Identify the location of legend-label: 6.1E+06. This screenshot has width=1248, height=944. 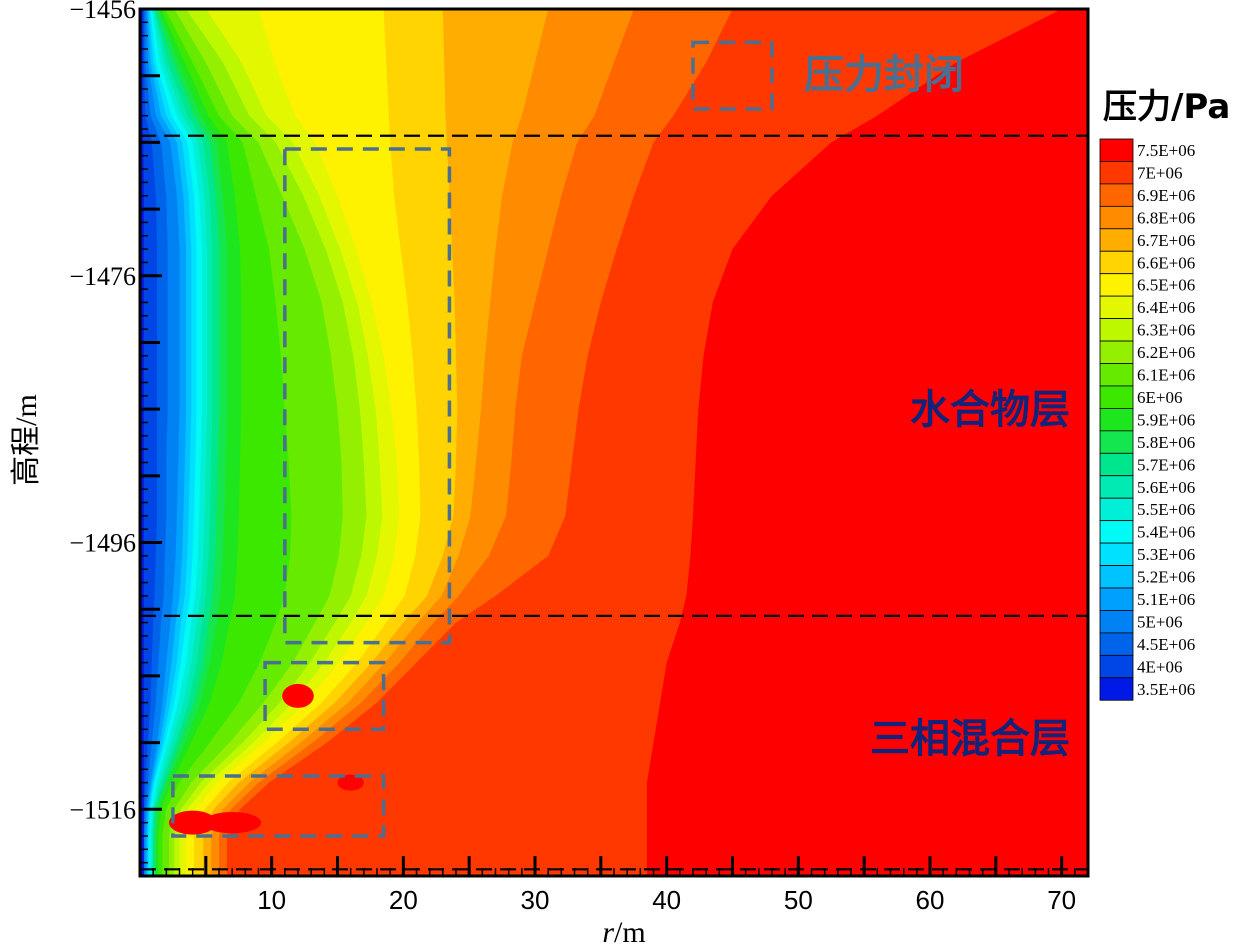
(1166, 375).